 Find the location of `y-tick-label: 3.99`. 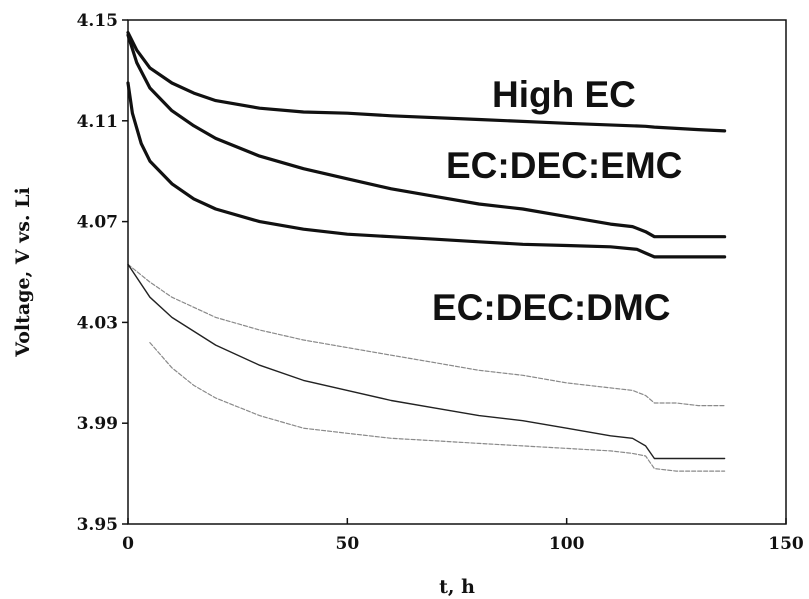

y-tick-label: 3.99 is located at coordinates (97, 424).